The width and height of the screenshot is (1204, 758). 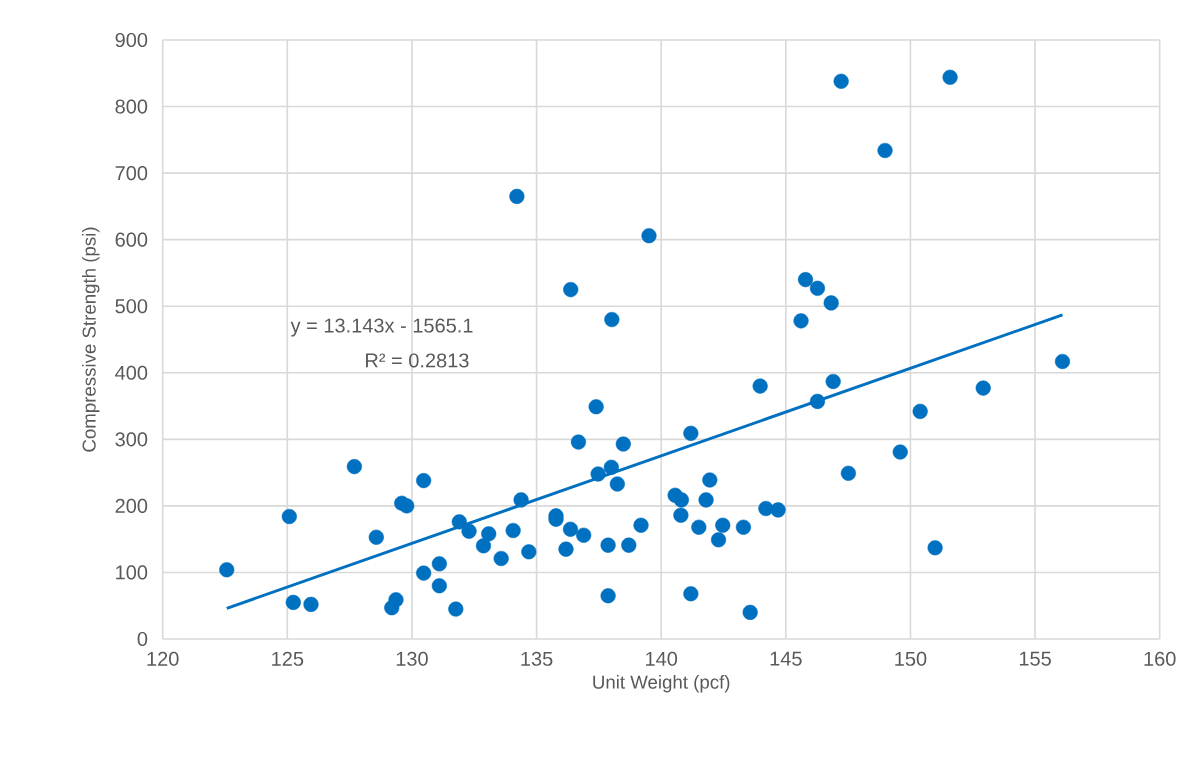 What do you see at coordinates (288, 658) in the screenshot?
I see `x-tick-label: 125` at bounding box center [288, 658].